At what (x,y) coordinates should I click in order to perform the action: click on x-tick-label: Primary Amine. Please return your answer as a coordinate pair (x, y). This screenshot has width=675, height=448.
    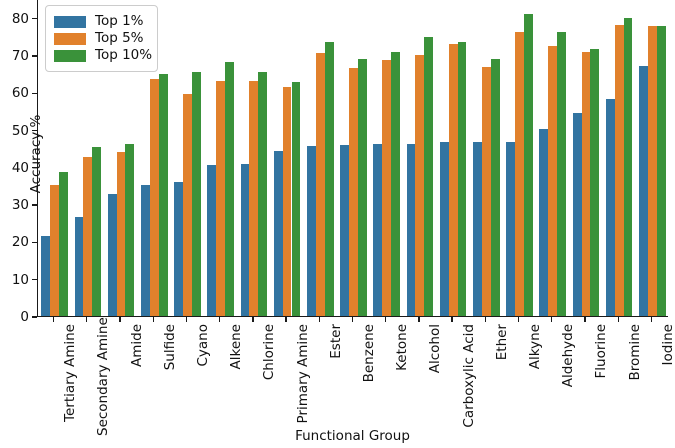
    Looking at the image, I should click on (302, 374).